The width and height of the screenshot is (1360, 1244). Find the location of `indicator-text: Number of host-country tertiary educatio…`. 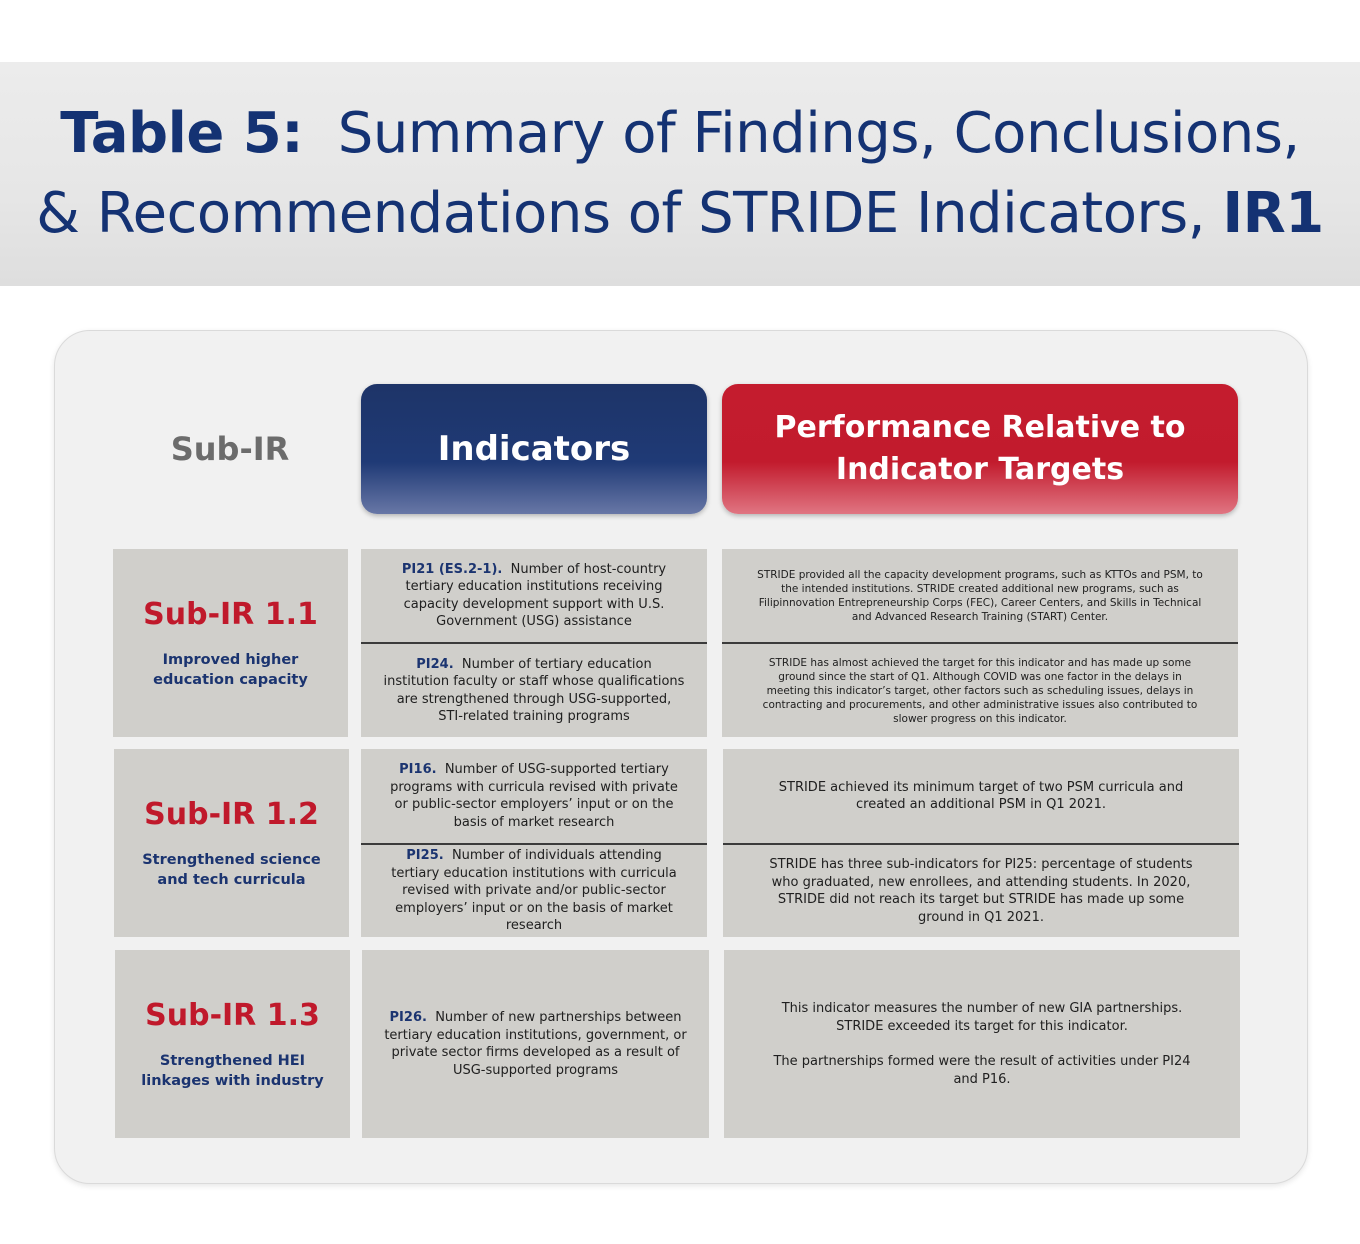

indicator-text: Number of host-country tertiary educatio… is located at coordinates (535, 595).